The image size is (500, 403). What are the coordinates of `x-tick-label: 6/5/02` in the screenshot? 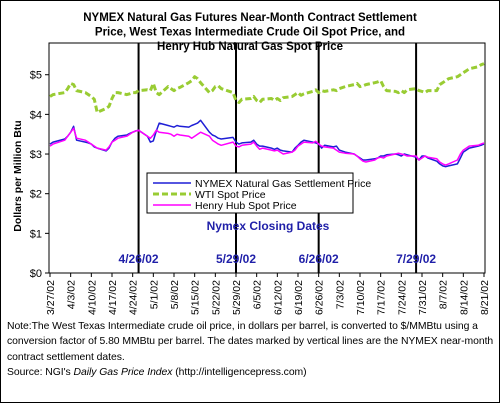 It's located at (258, 294).